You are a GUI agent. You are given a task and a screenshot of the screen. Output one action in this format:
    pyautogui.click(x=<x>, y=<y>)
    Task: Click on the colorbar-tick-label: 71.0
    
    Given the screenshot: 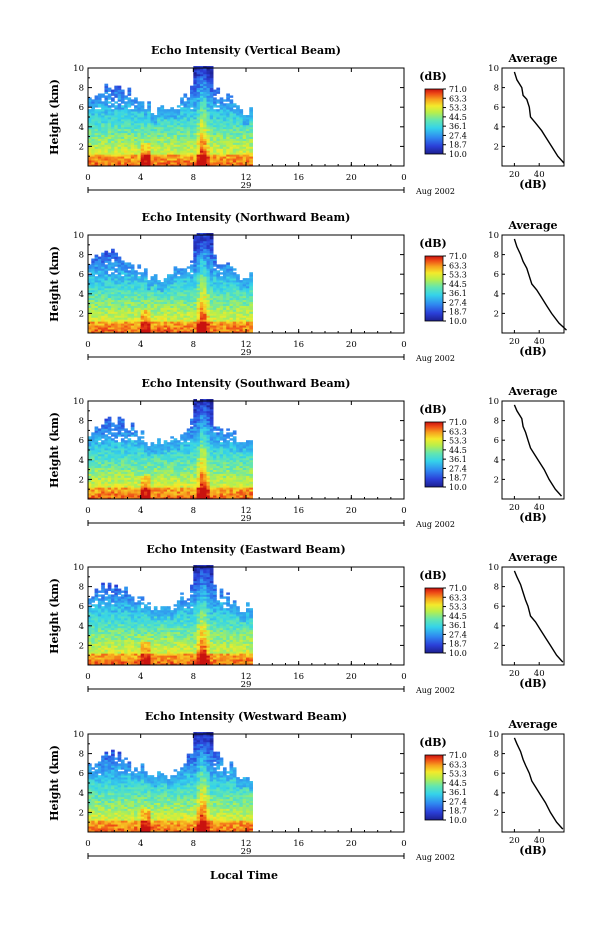 What is the action you would take?
    pyautogui.click(x=458, y=89)
    